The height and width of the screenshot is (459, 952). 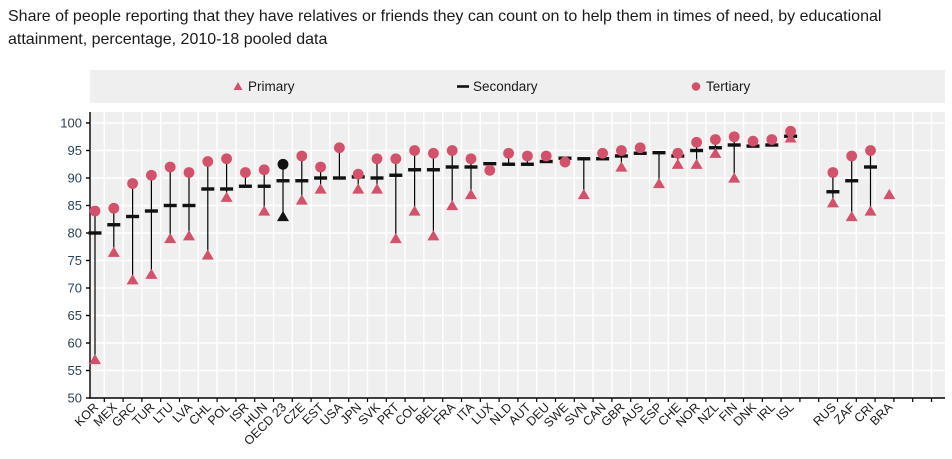 What do you see at coordinates (271, 86) in the screenshot?
I see `legend-label: Primary` at bounding box center [271, 86].